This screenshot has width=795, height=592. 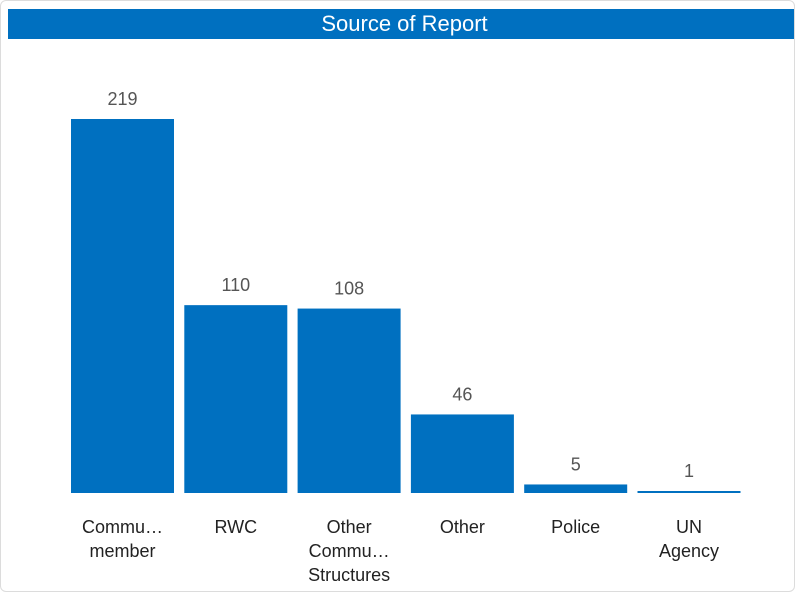 I want to click on bar-value-label: 219, so click(x=122, y=99).